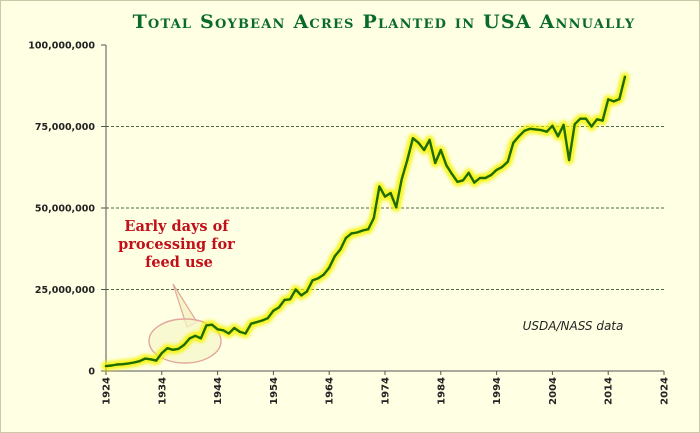 The height and width of the screenshot is (433, 700). I want to click on y-tick-label: 50,000,000, so click(65, 209).